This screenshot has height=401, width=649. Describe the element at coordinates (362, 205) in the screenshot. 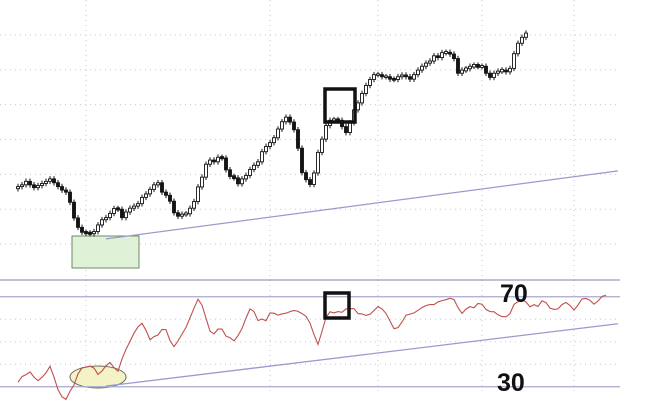

I see `price-trend-line` at that location.